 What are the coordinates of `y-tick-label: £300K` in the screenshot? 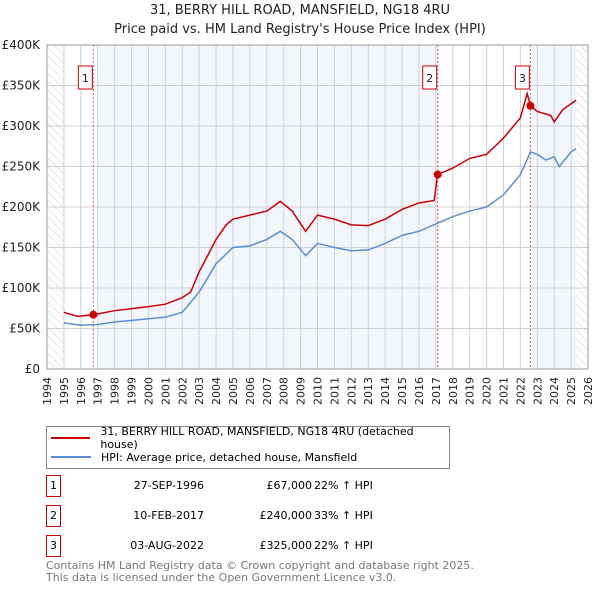 It's located at (22, 126).